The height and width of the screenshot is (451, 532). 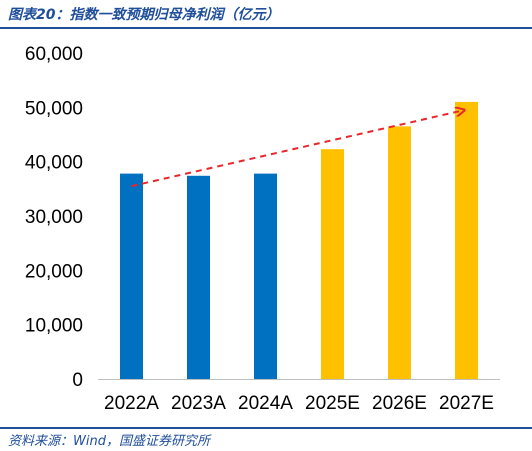 I want to click on figure-title: 图表20：指数一致预期归母净利润（亿元）, so click(x=144, y=15).